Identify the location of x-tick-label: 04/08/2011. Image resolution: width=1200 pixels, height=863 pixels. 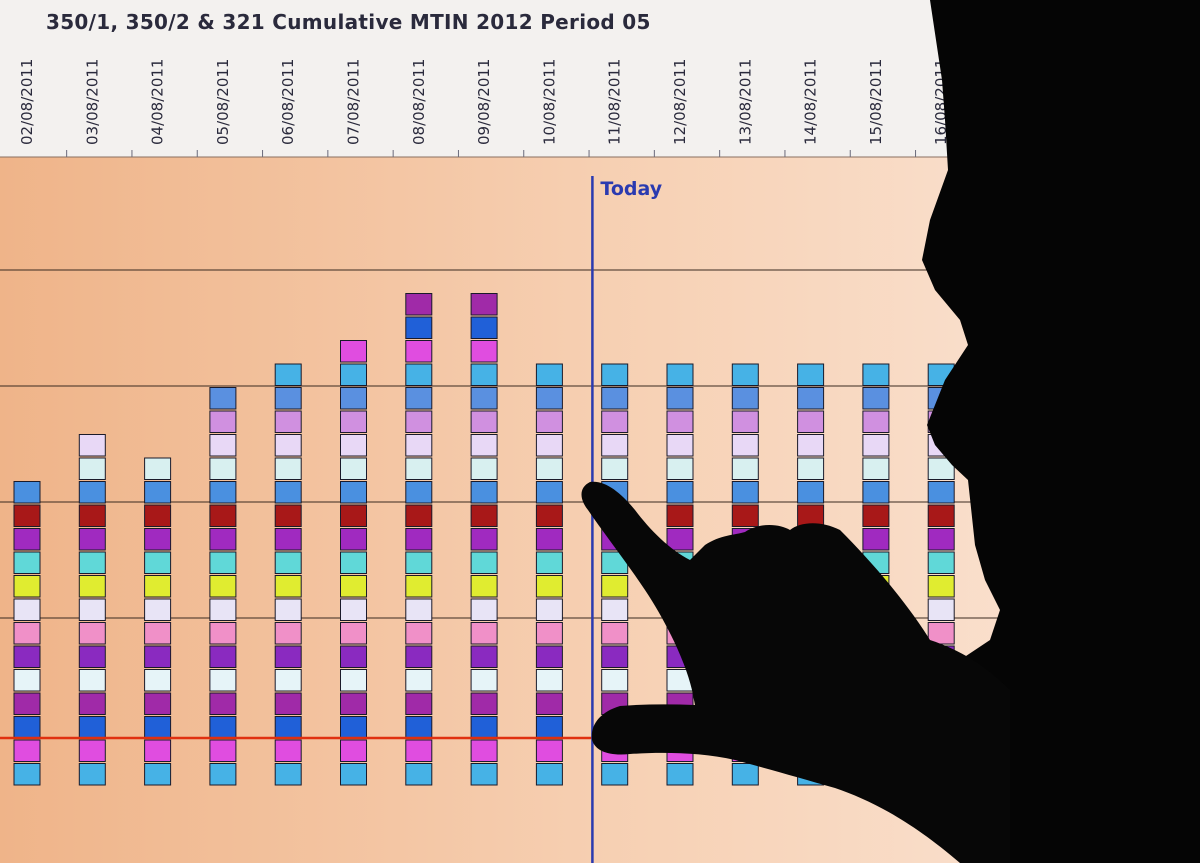
(158, 102).